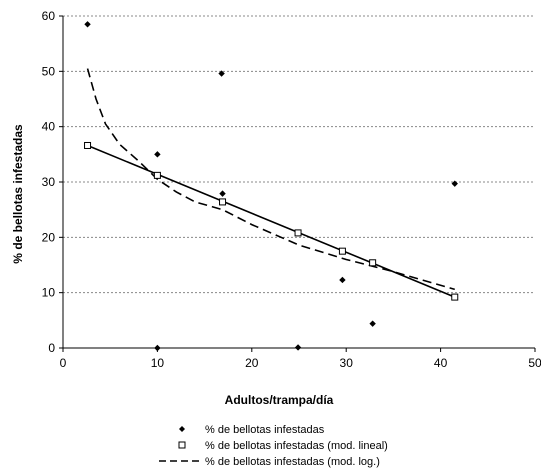 Image resolution: width=541 pixels, height=475 pixels. Describe the element at coordinates (49, 16) in the screenshot. I see `y-tick-label-60: 60` at that location.